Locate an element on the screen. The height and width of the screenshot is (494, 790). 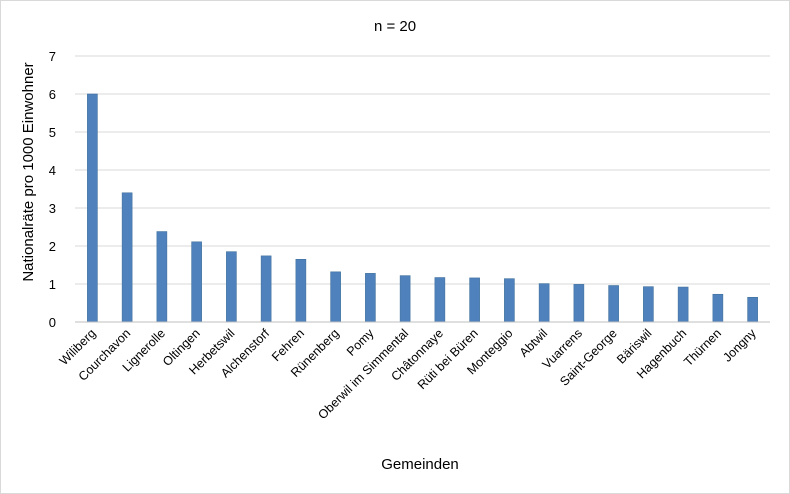
x-tick-label: Thürnen is located at coordinates (702, 347).